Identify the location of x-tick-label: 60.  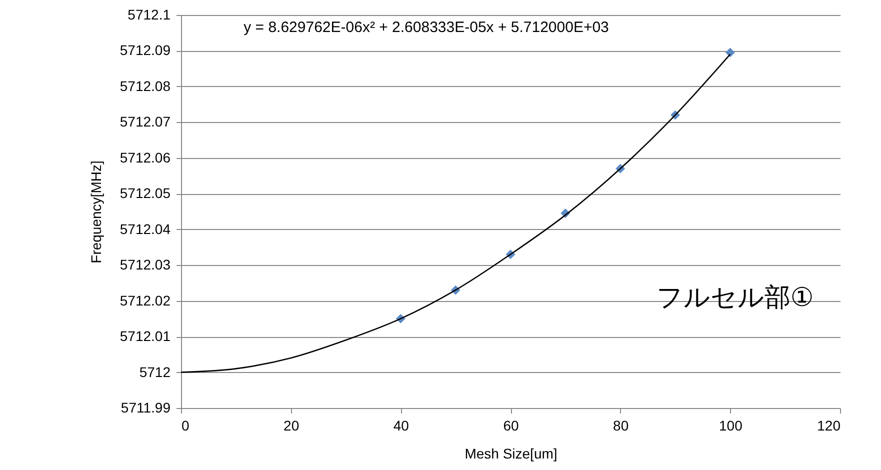
(511, 426).